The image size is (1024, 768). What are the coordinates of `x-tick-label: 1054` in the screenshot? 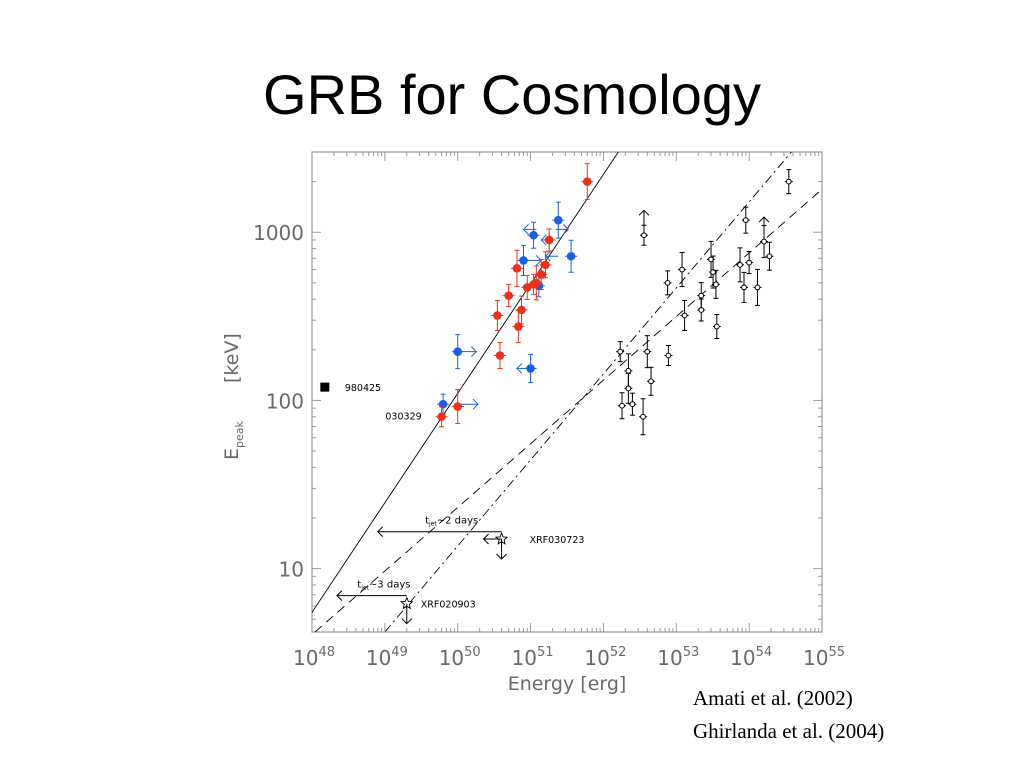 It's located at (751, 657).